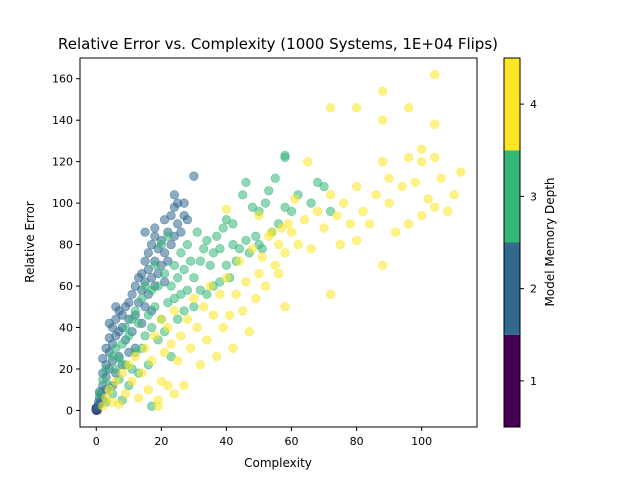  Describe the element at coordinates (262, 437) in the screenshot. I see `x-axis-ticks: 0 20 40 60 80 100` at that location.